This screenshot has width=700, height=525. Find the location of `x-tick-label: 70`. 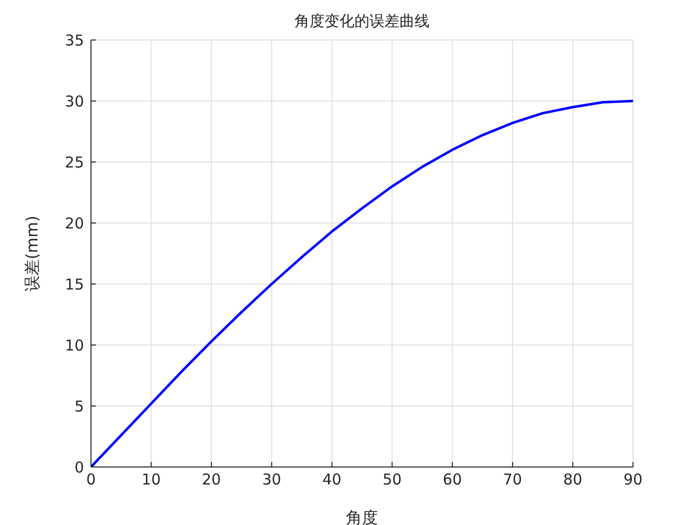

x-tick-label: 70 is located at coordinates (512, 479).